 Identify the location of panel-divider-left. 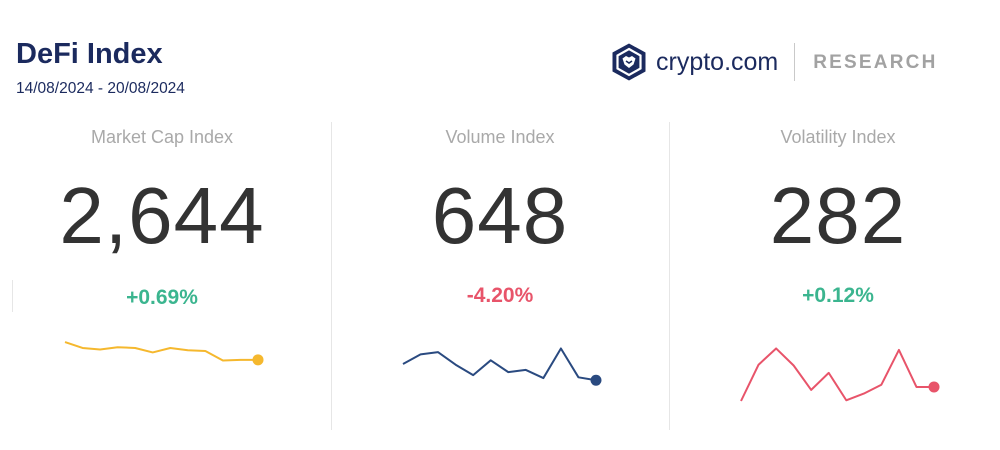
(12, 296).